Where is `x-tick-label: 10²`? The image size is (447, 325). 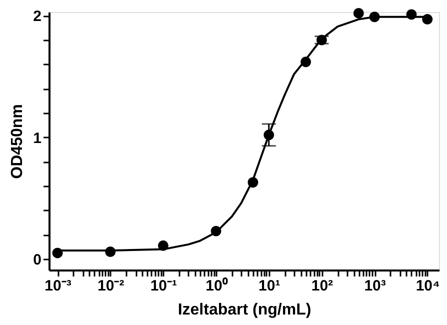
x-tick-label: 10² is located at coordinates (322, 286).